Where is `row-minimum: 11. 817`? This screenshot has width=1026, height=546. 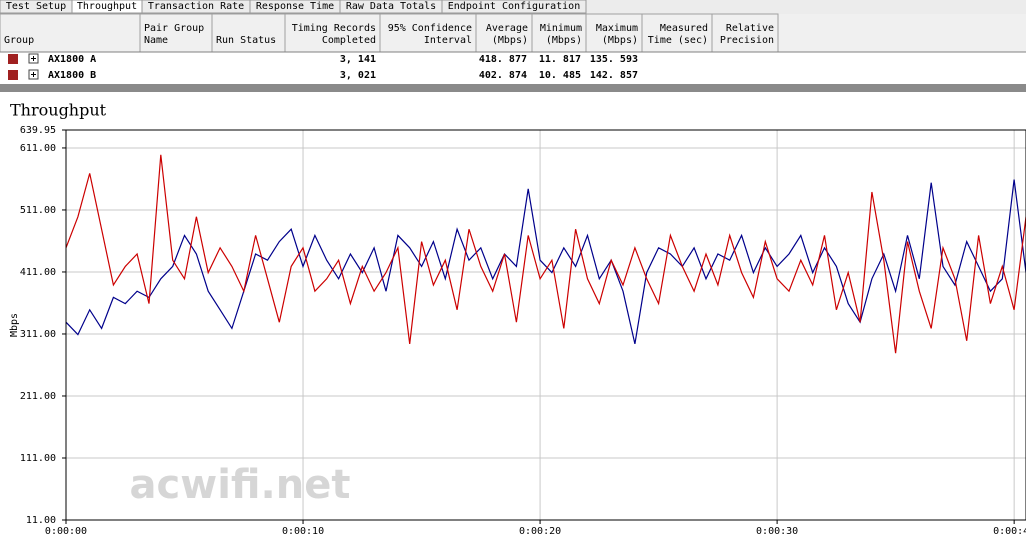 row-minimum: 11. 817 is located at coordinates (560, 59).